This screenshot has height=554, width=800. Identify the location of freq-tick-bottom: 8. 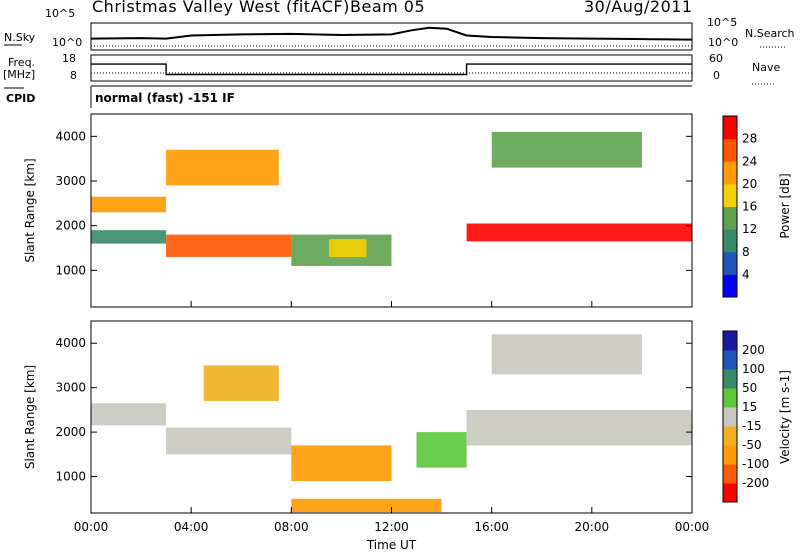
(73, 75).